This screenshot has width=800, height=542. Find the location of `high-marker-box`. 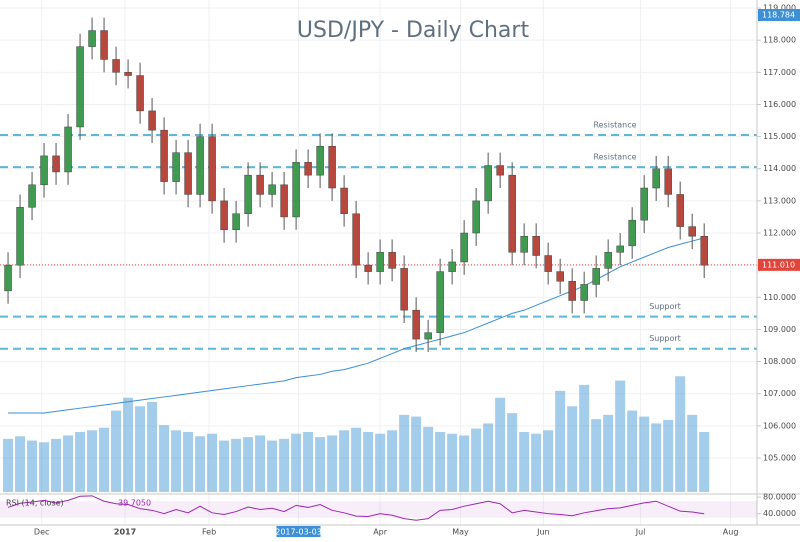

high-marker-box is located at coordinates (779, 14).